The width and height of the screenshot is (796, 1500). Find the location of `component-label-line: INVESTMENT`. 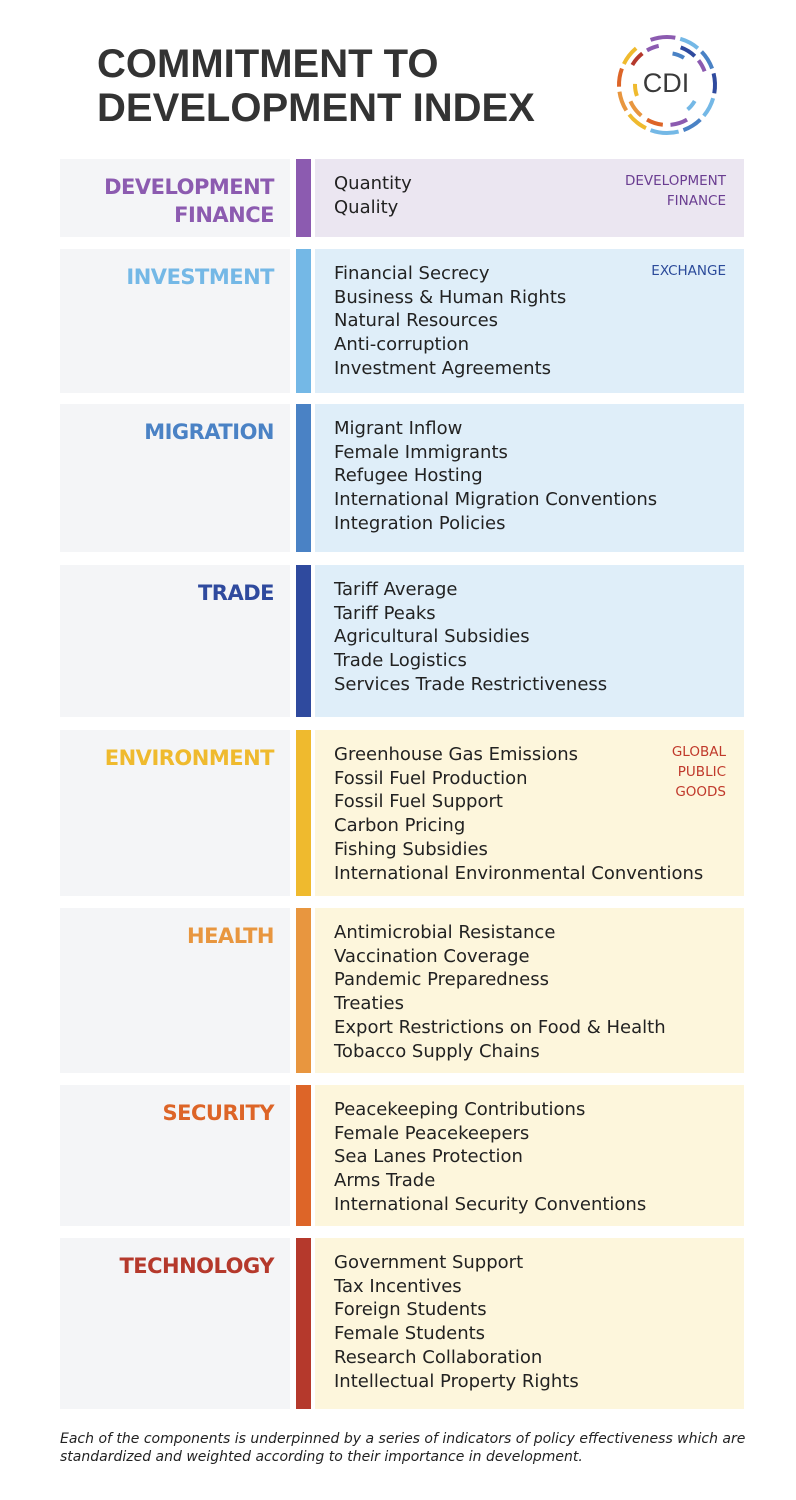

component-label-line: INVESTMENT is located at coordinates (200, 277).